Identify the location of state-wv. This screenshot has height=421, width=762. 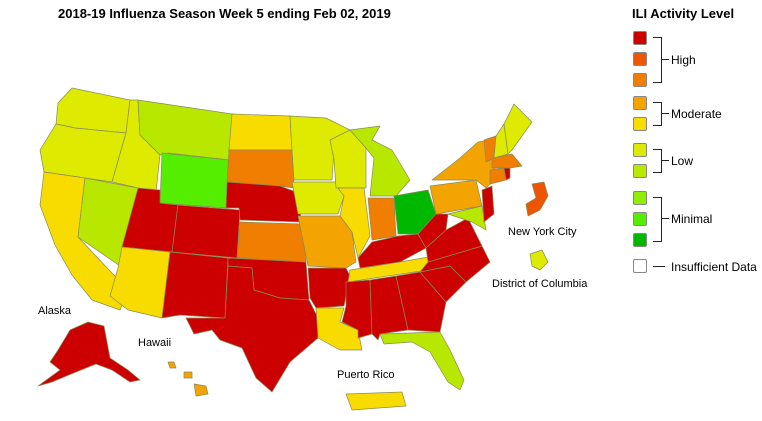
(433, 231).